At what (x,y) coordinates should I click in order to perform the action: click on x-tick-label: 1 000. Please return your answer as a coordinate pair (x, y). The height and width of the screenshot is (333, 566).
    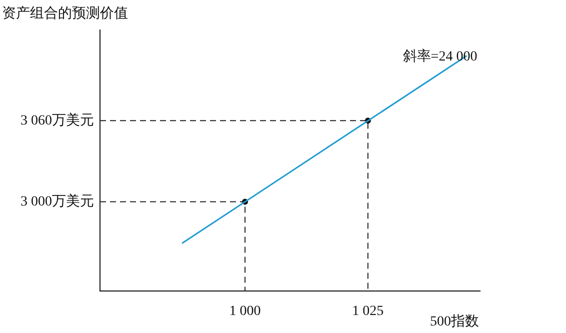
    Looking at the image, I should click on (245, 312).